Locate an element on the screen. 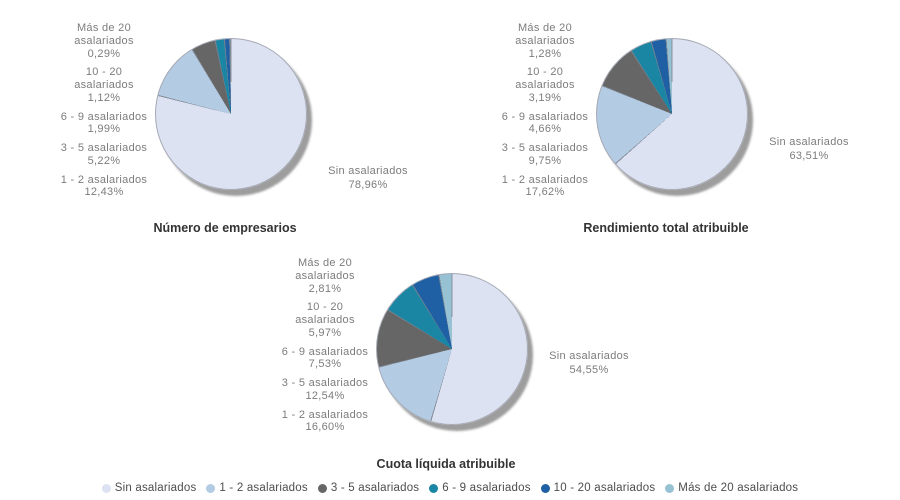  legend-item: 1 - 2 asalariados is located at coordinates (257, 488).